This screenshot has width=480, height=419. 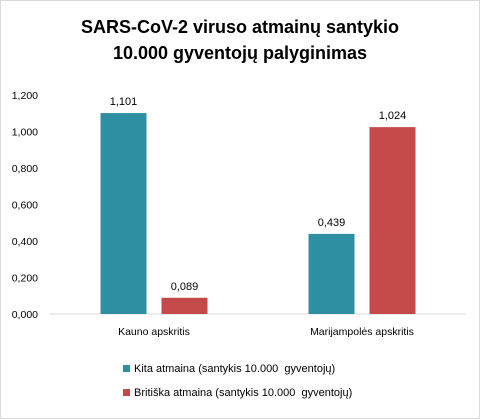 What do you see at coordinates (332, 223) in the screenshot?
I see `data-label: 0,439` at bounding box center [332, 223].